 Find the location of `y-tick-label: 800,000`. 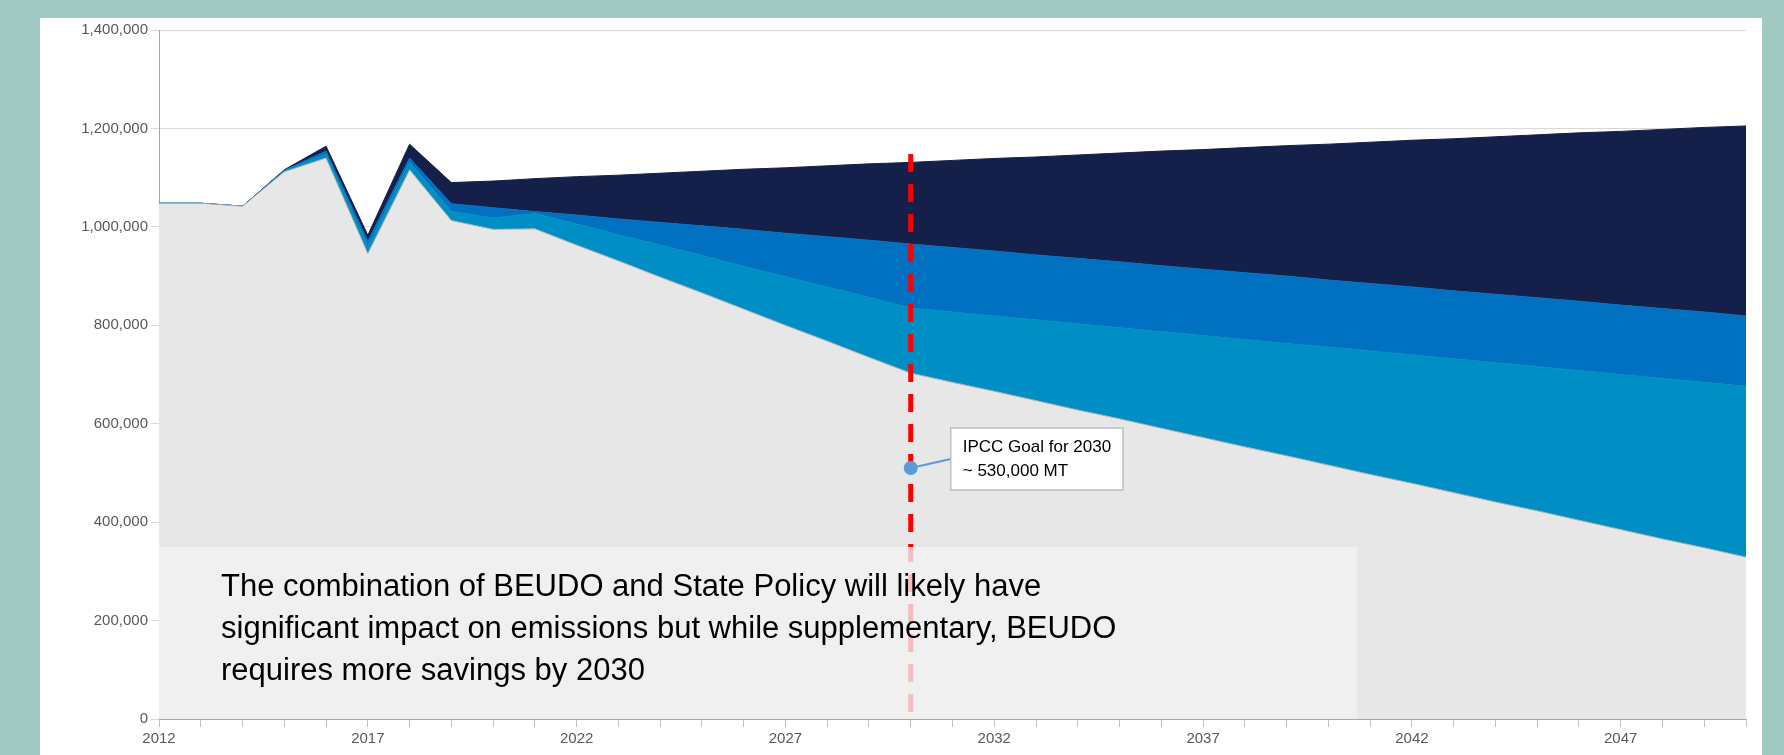

y-tick-label: 800,000 is located at coordinates (120, 324).